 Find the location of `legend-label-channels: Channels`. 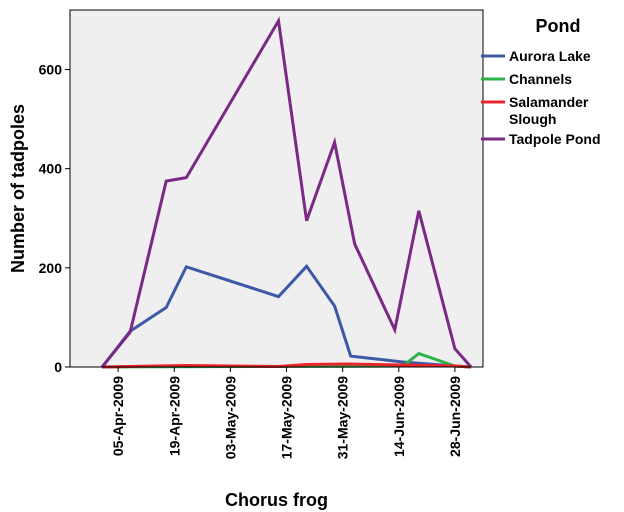

legend-label-channels: Channels is located at coordinates (540, 79).